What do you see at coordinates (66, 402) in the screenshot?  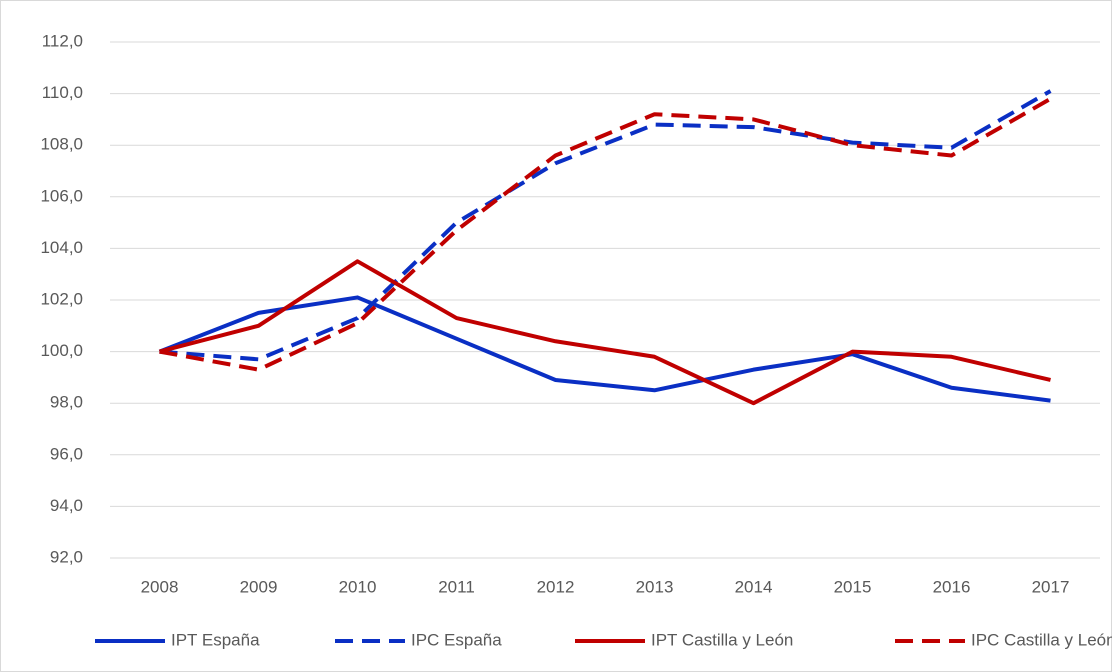 I see `y-tick-label: 98,0` at bounding box center [66, 402].